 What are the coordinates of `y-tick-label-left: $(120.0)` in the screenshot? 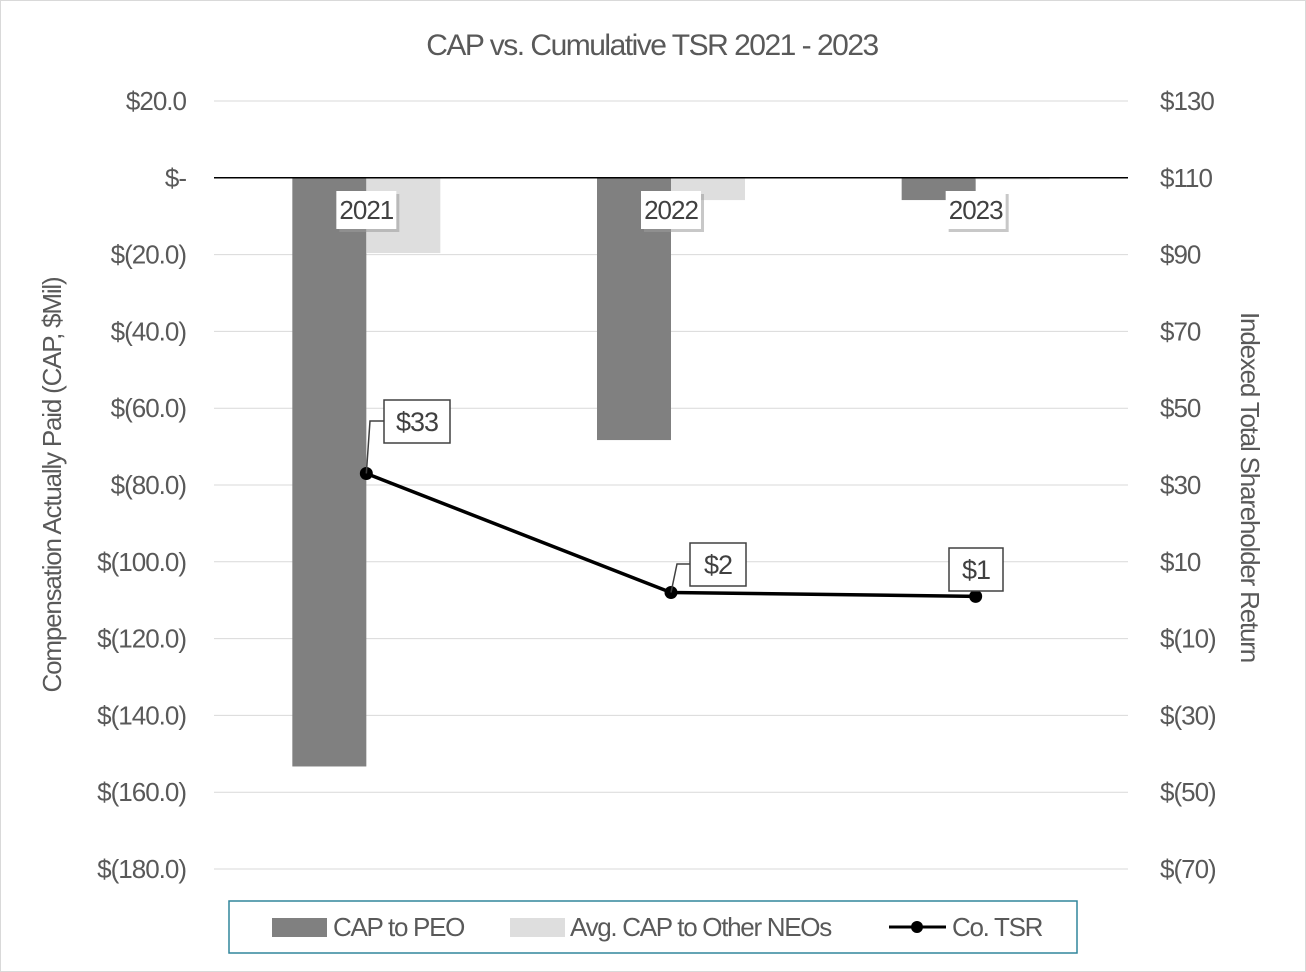 It's located at (141, 639).